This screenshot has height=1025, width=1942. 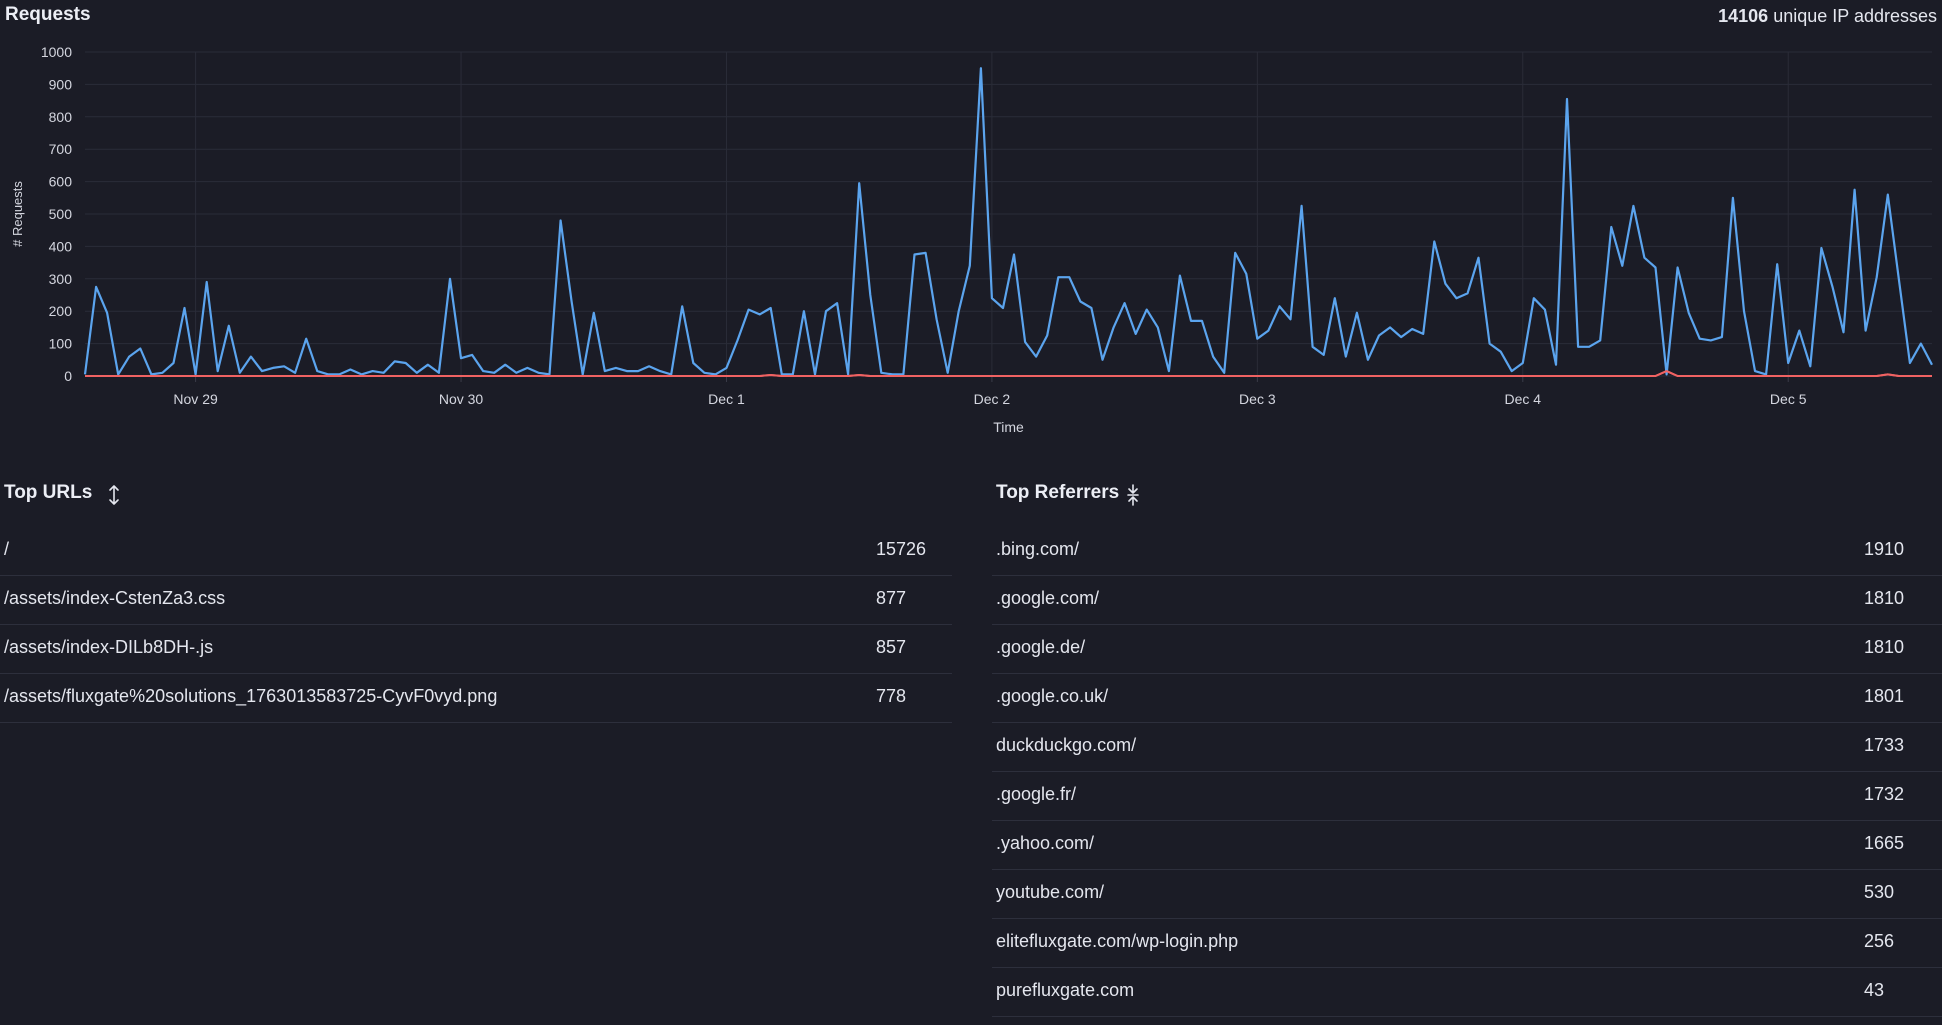 What do you see at coordinates (476, 649) in the screenshot?
I see `table-row: /assets/index-DILb8DH-.js 857` at bounding box center [476, 649].